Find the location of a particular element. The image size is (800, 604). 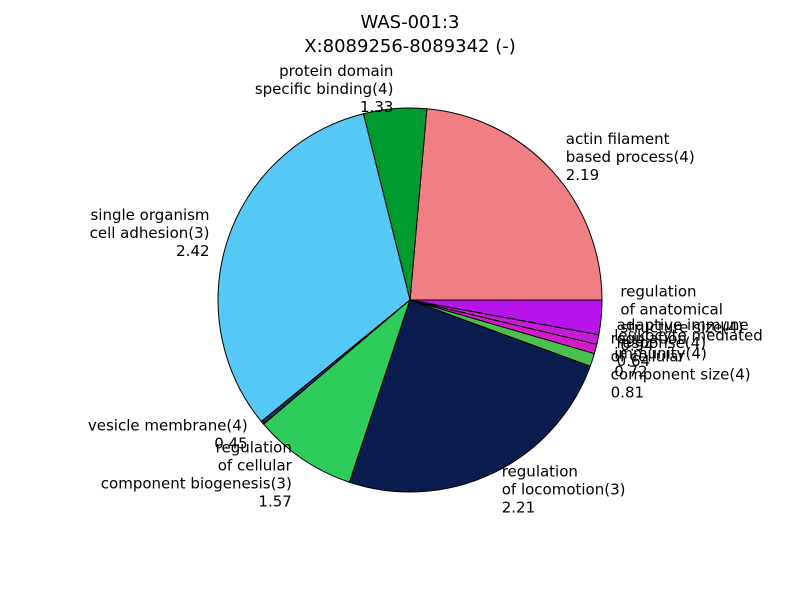

slice-label: cell adhesion(3) is located at coordinates (150, 233).